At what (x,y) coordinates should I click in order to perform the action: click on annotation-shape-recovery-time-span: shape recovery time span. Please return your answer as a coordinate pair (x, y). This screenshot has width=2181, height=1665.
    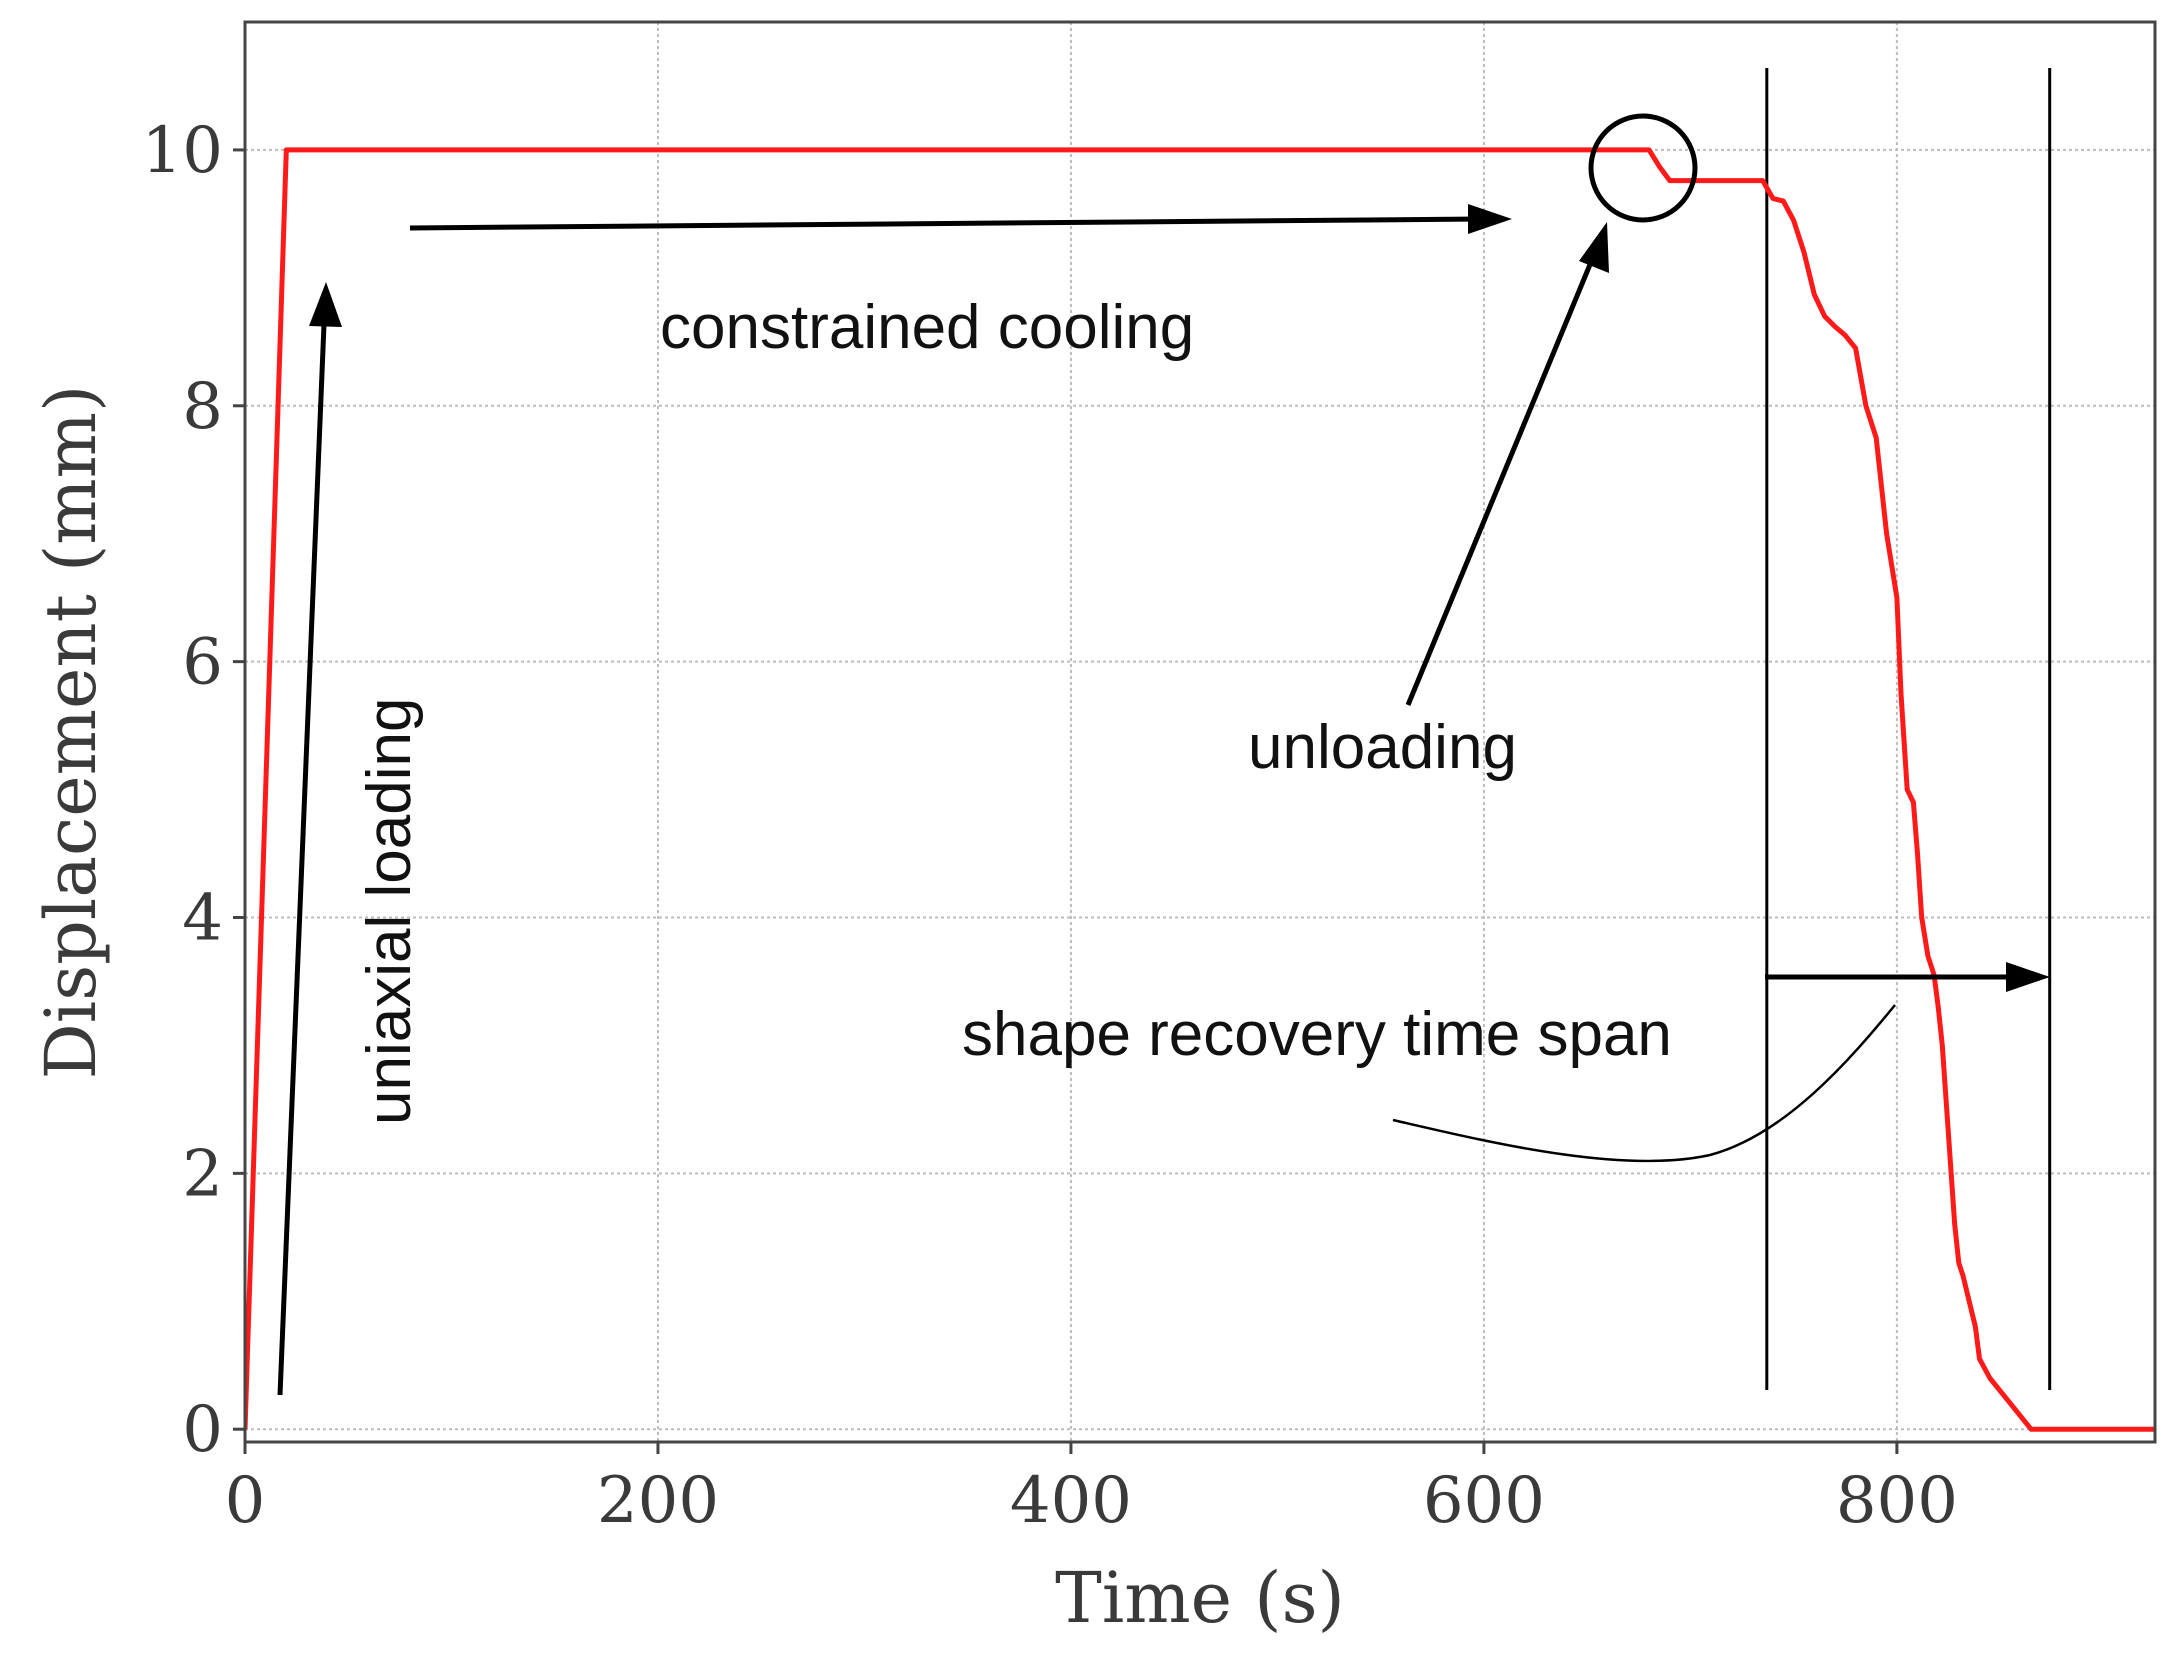
    Looking at the image, I should click on (1317, 1034).